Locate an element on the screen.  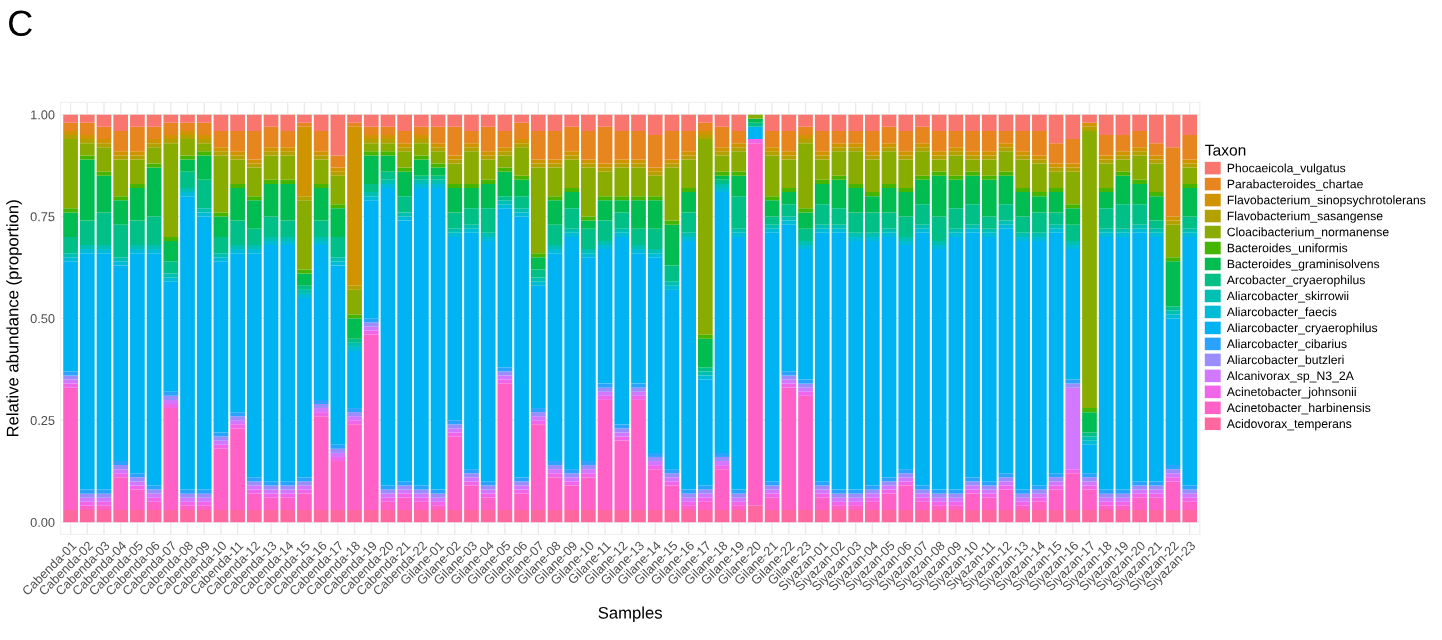
chart-title: C is located at coordinates (20, 23).